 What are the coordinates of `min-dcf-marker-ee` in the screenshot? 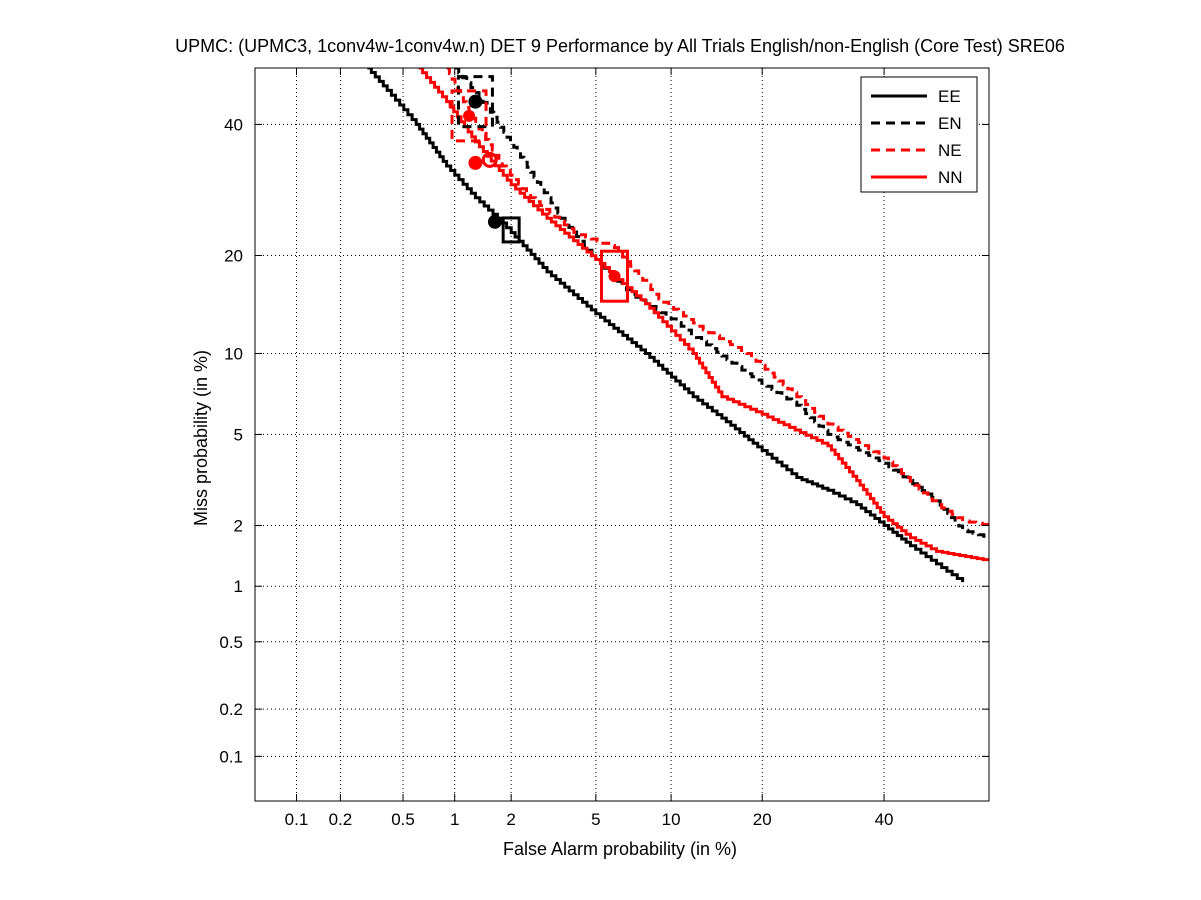 It's located at (511, 230).